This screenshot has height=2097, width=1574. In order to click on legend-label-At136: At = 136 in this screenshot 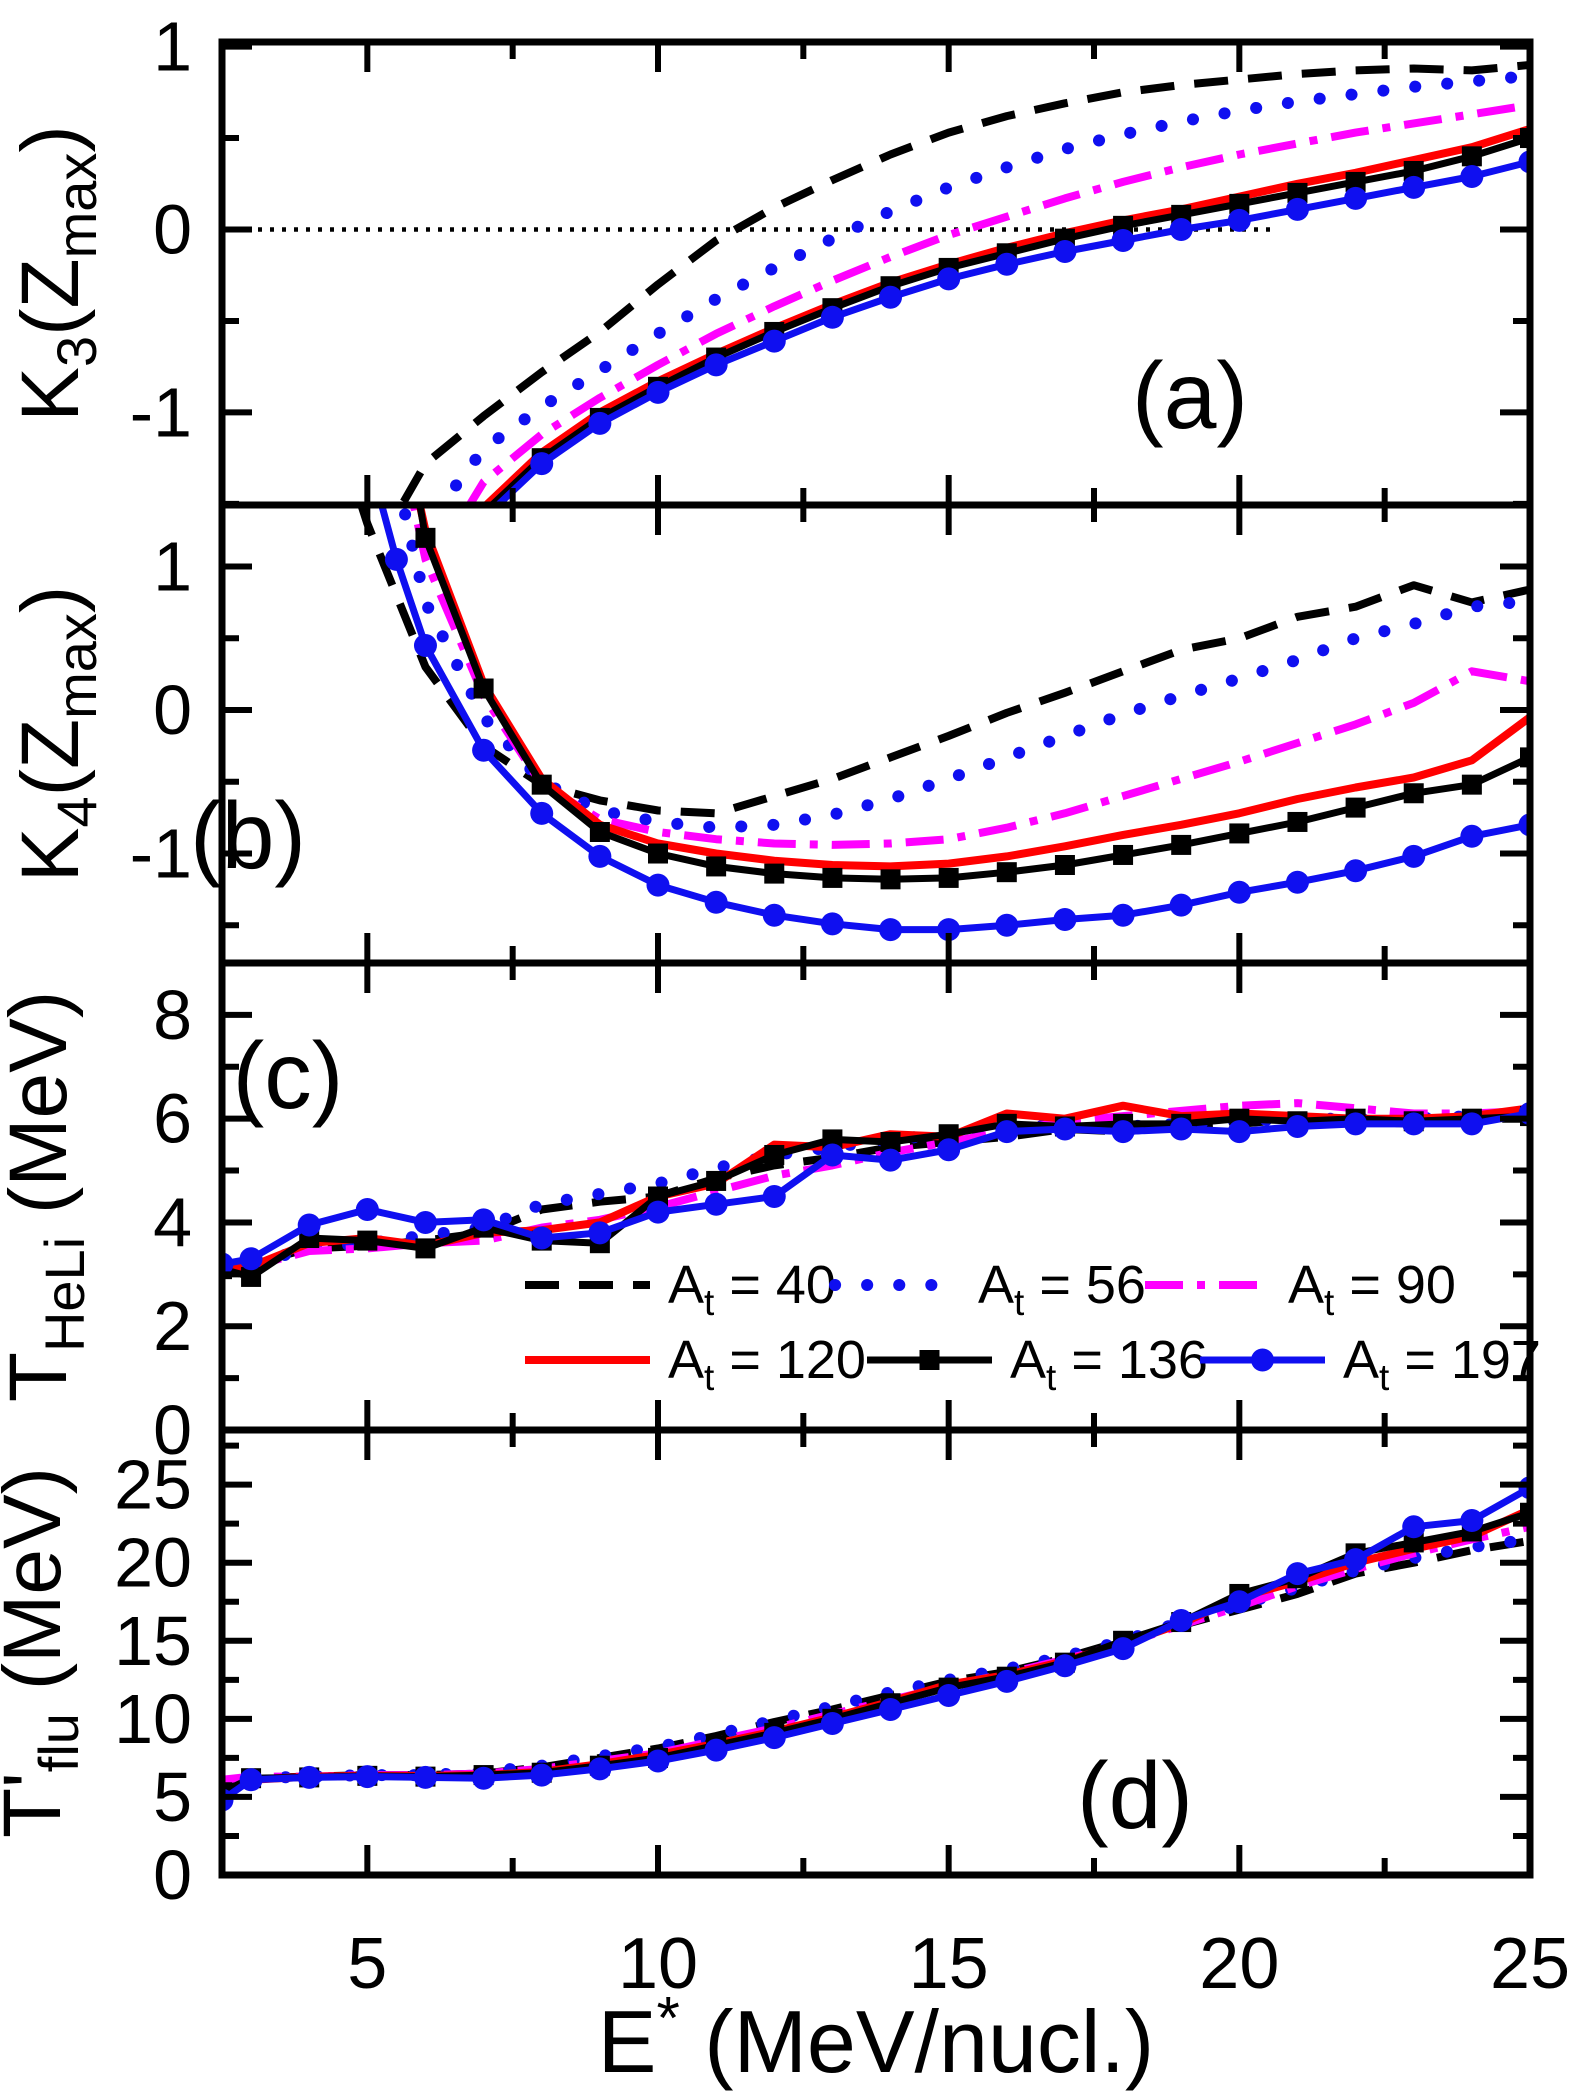, I will do `click(1109, 1364)`.